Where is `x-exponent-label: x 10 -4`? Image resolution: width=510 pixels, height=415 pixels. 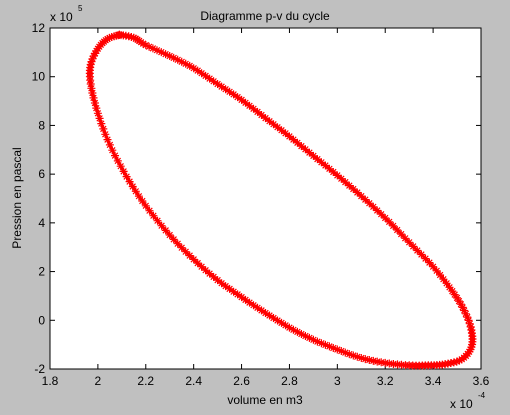 x-exponent-label: x 10 -4 is located at coordinates (468, 401).